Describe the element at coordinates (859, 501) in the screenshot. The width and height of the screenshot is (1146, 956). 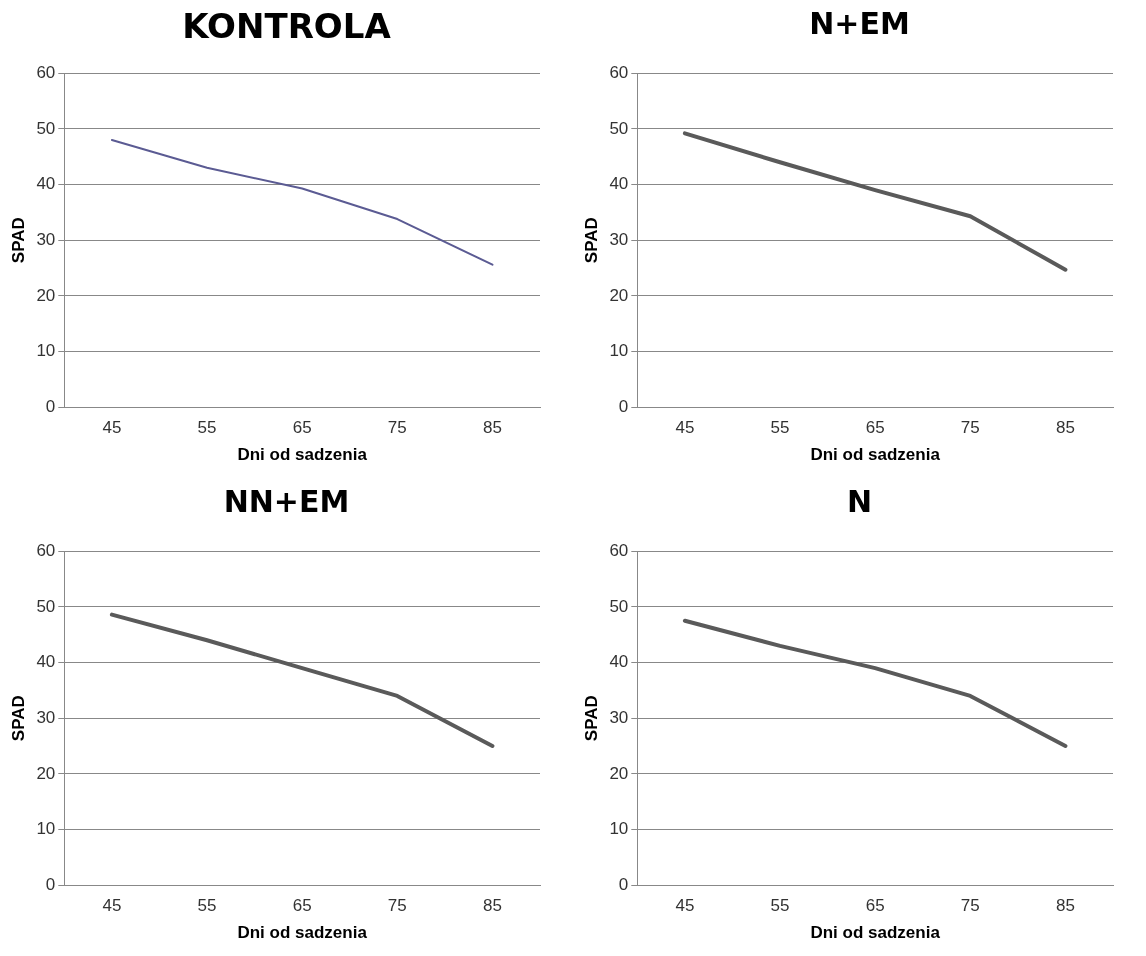
I see `chart-title: N` at that location.